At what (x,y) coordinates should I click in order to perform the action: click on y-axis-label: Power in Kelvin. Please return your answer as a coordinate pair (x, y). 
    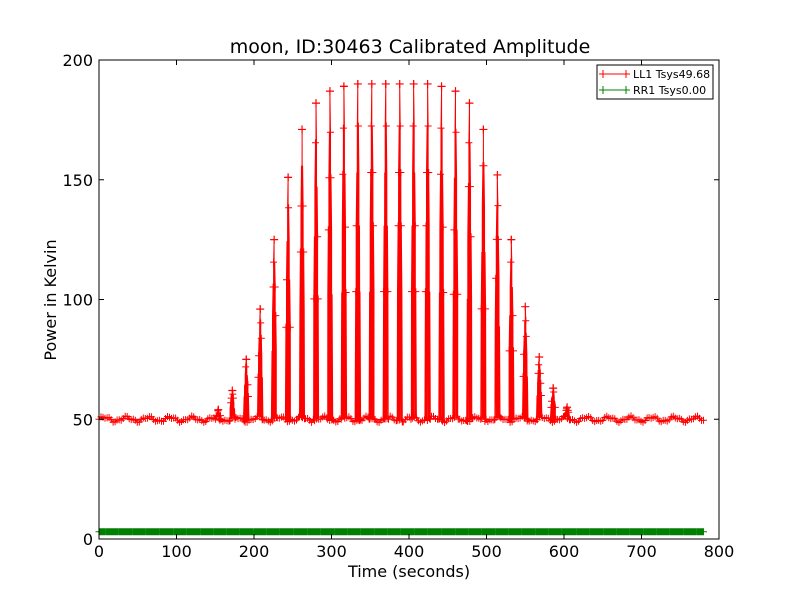
    Looking at the image, I should click on (50, 299).